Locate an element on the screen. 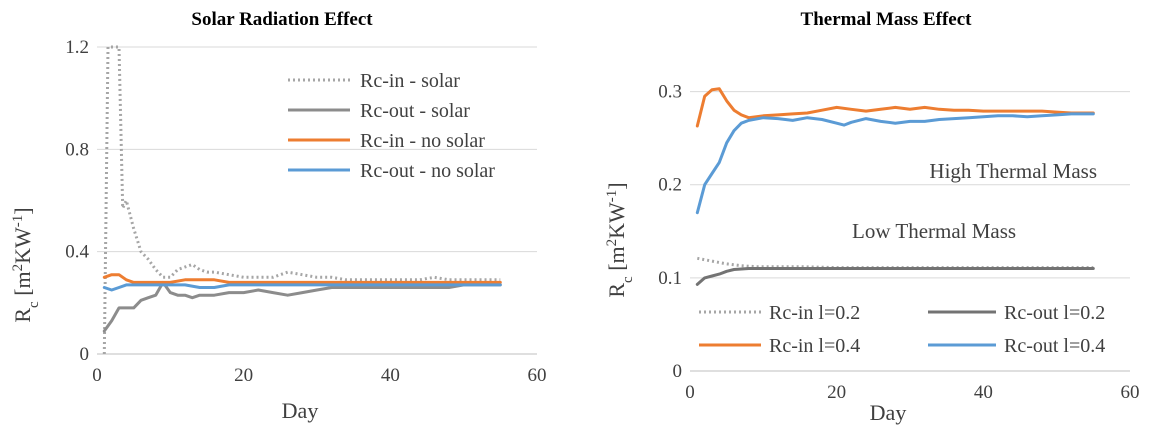  y-tick-label: 1.2 is located at coordinates (77, 47).